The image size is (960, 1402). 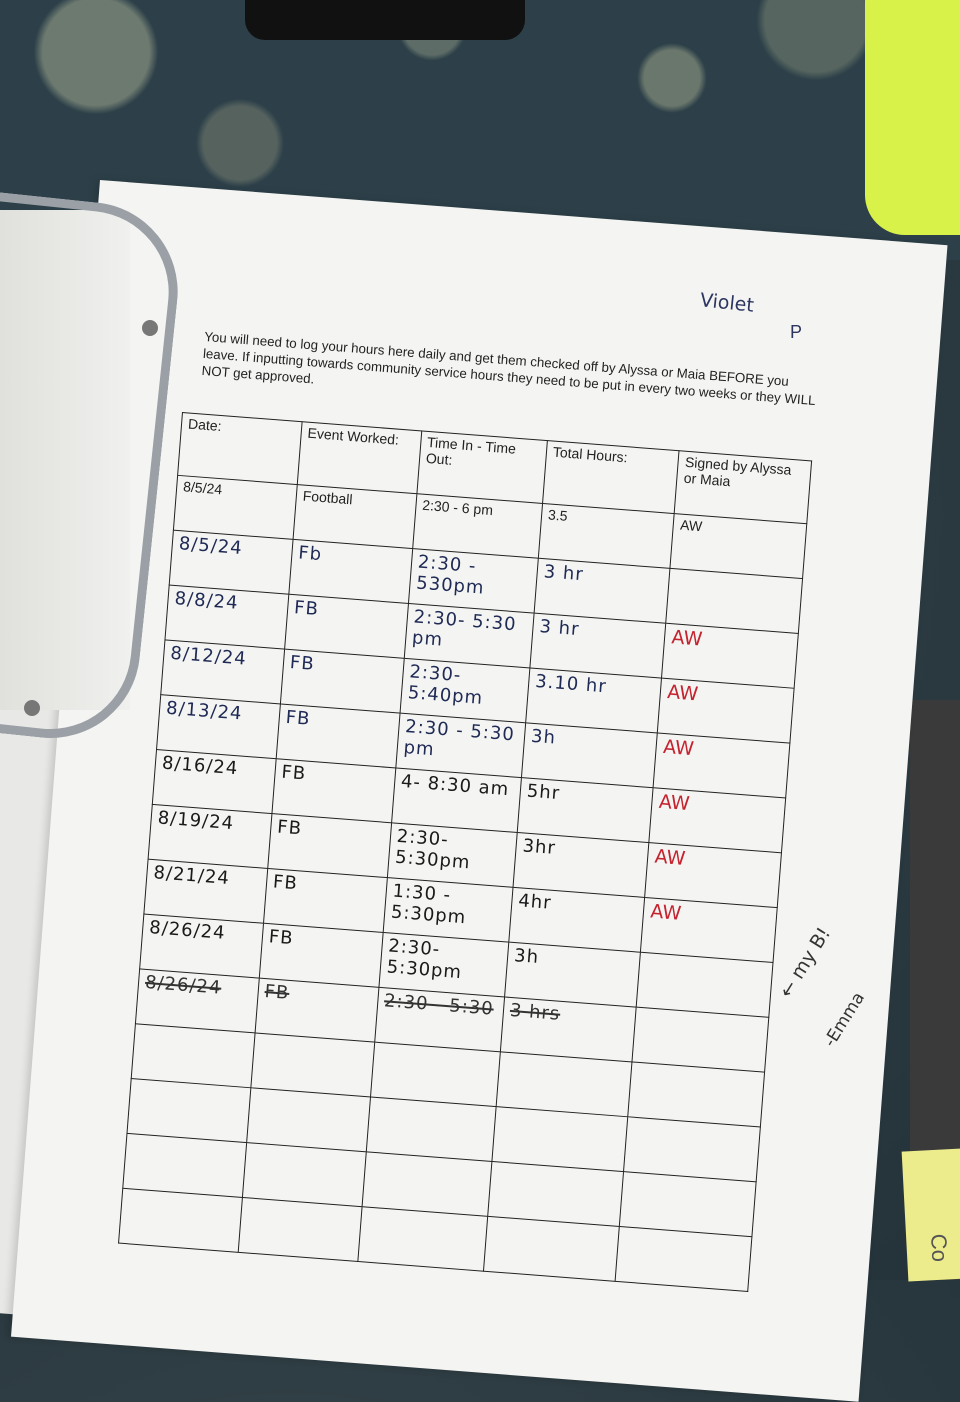 What do you see at coordinates (350, 571) in the screenshot?
I see `cell-event: Fb` at bounding box center [350, 571].